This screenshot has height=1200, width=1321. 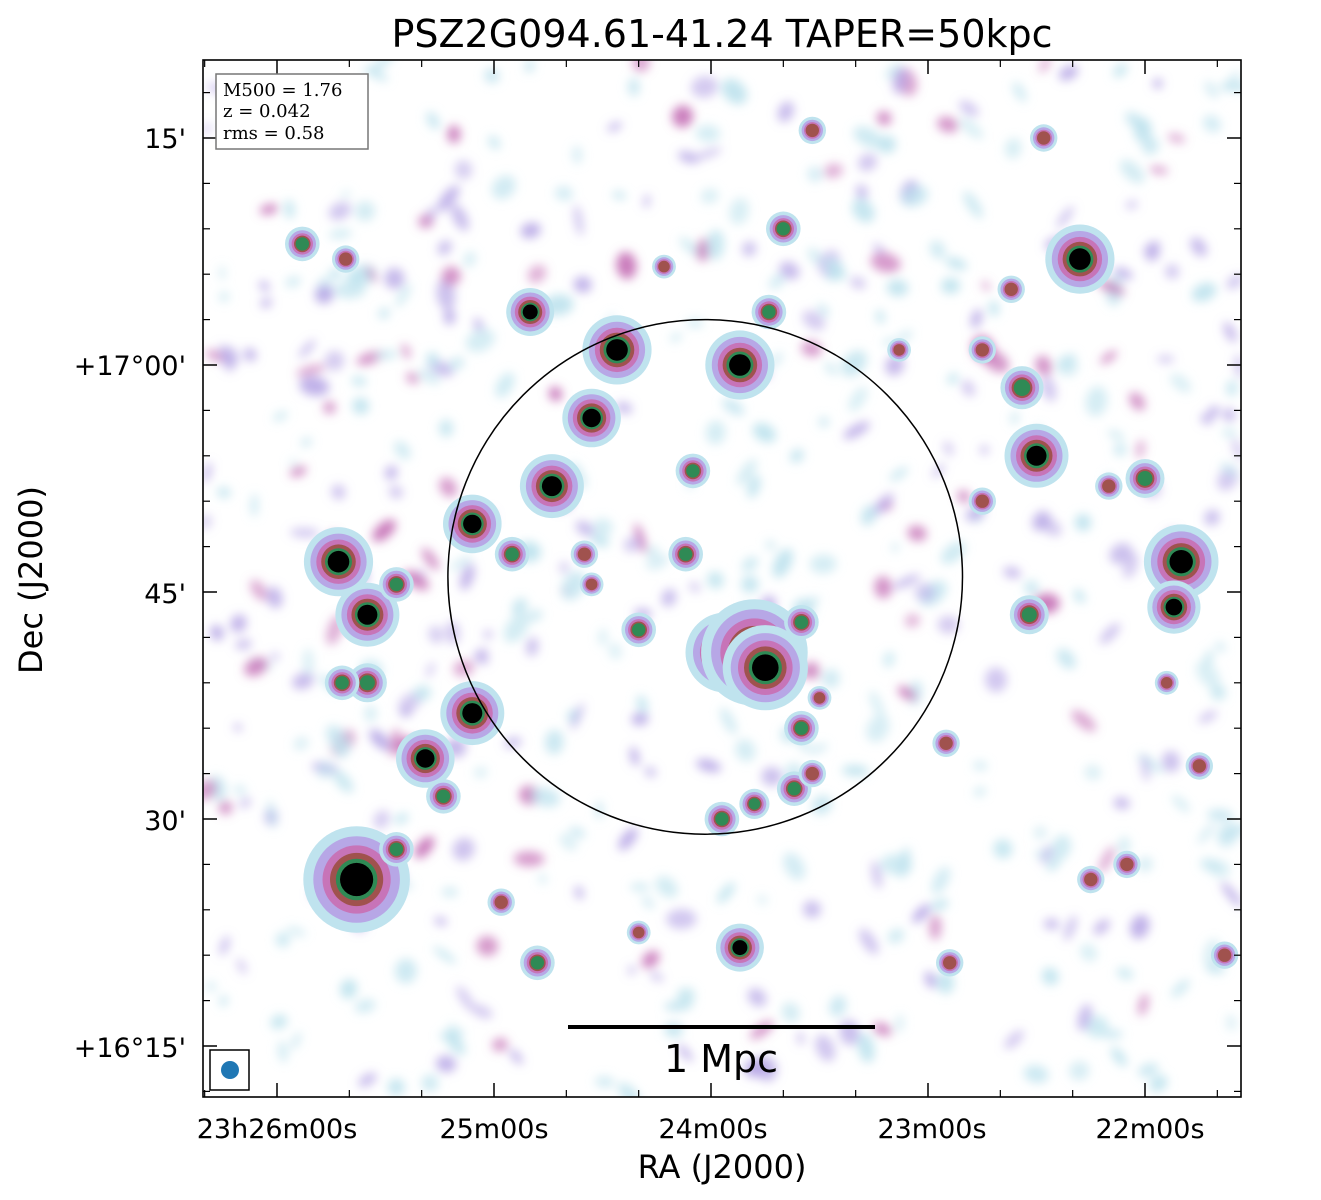 I want to click on y-tick-label: +16°15', so click(x=130, y=1048).